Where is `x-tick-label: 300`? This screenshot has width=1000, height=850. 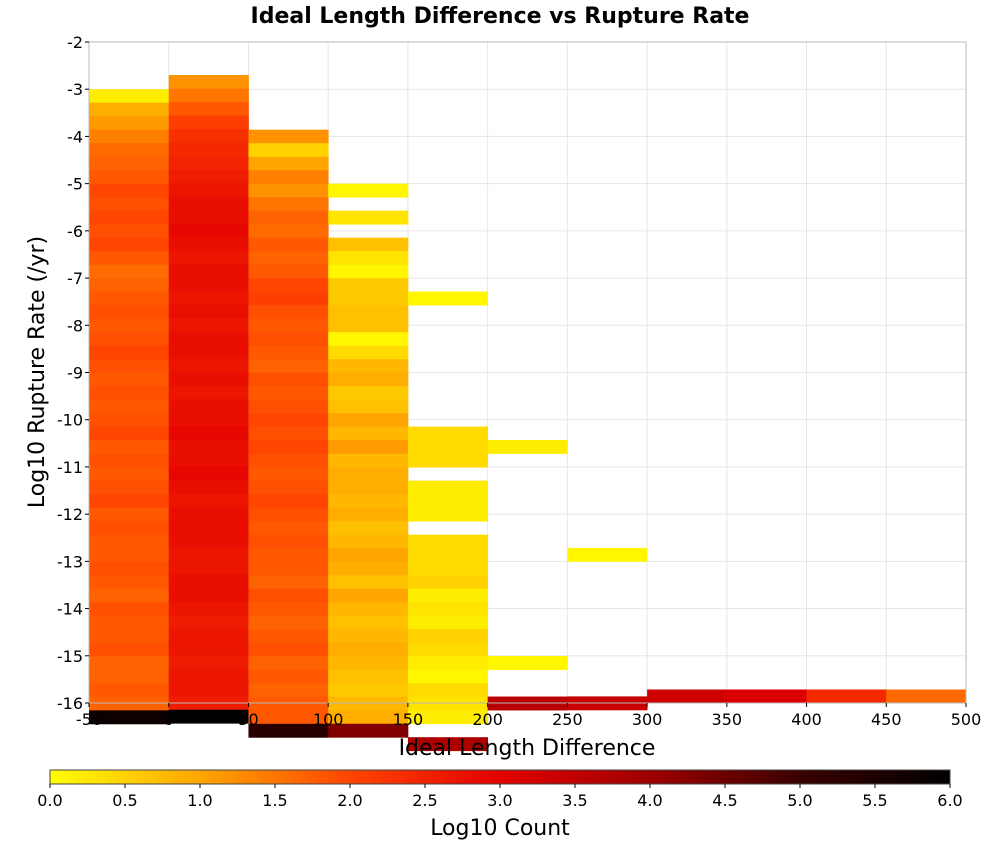 x-tick-label: 300 is located at coordinates (647, 719).